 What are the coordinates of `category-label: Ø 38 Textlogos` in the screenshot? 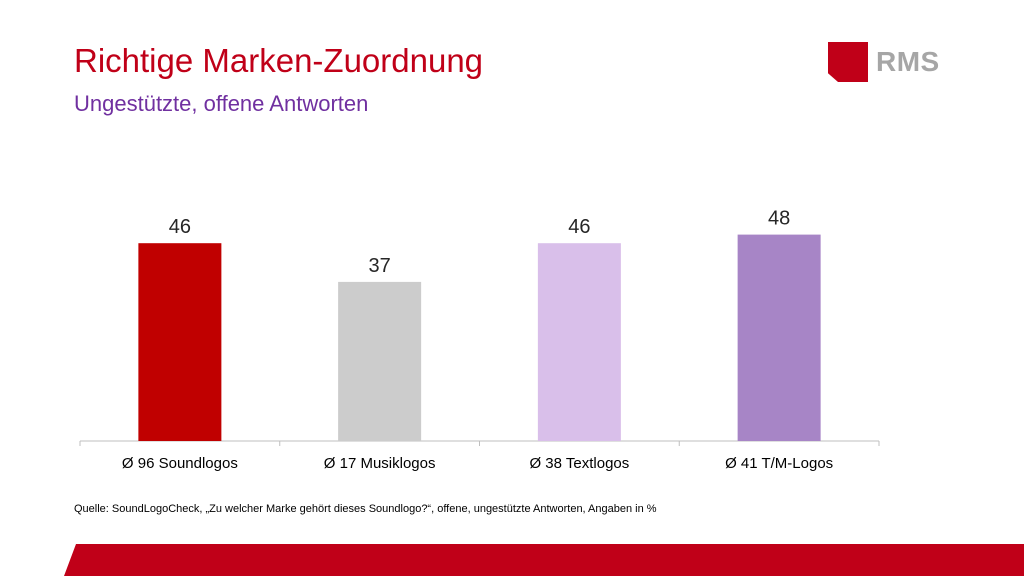 It's located at (579, 463).